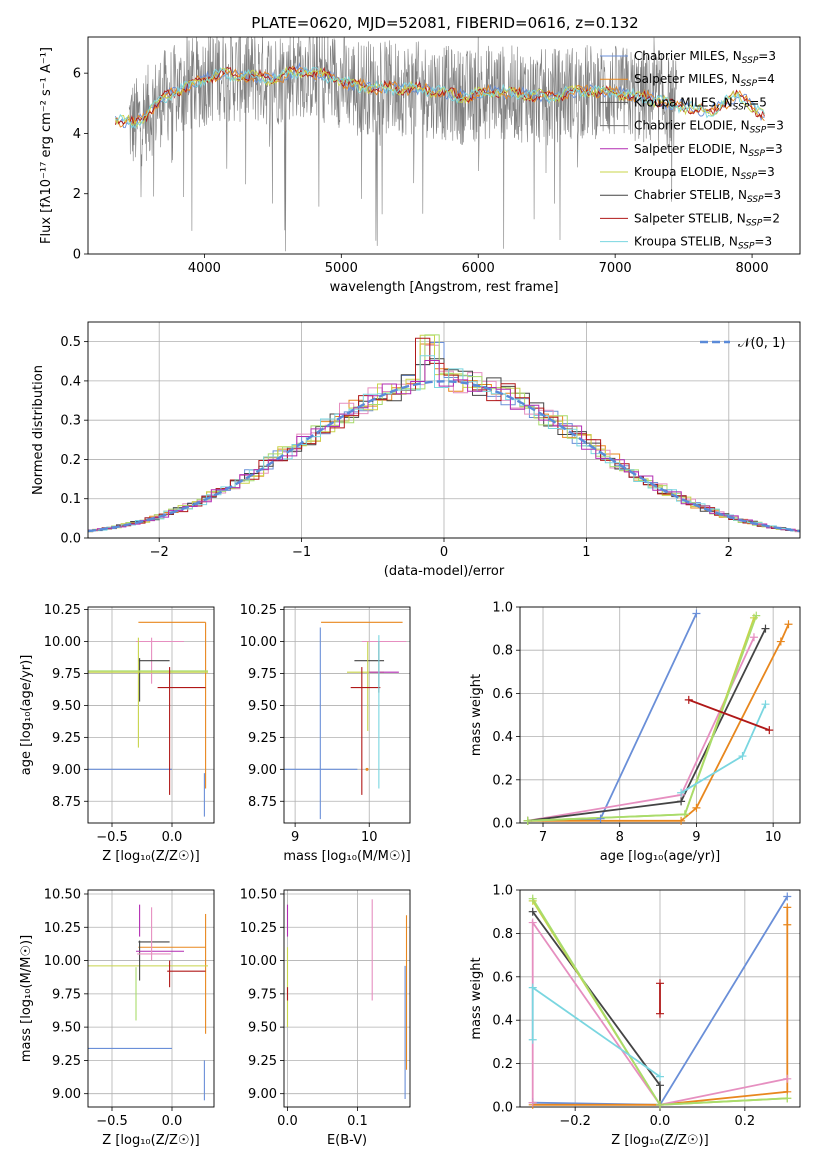  Describe the element at coordinates (586, 552) in the screenshot. I see `residuals-xtick-label: 1` at that location.